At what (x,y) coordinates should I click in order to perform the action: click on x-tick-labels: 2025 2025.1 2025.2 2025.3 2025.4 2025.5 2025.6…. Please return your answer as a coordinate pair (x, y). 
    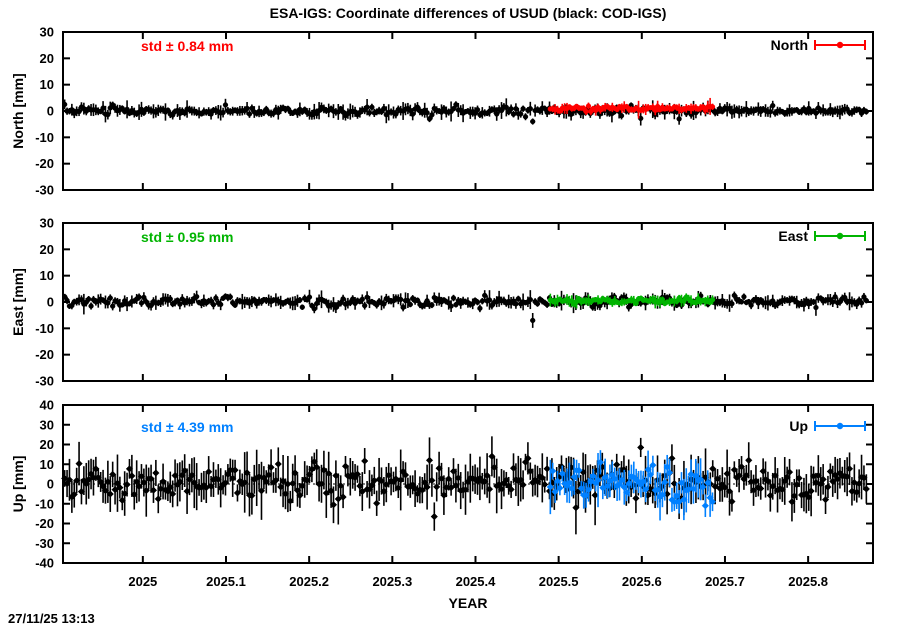
    Looking at the image, I should click on (478, 581).